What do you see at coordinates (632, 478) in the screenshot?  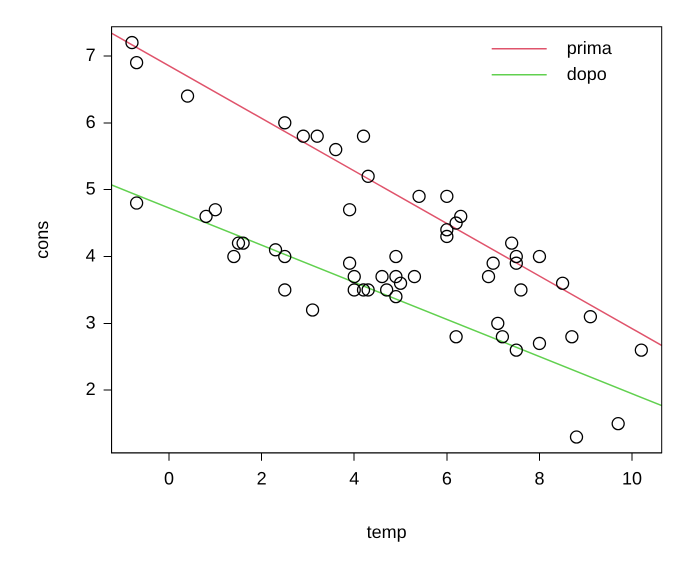 I see `x-tick-label: 10` at bounding box center [632, 478].